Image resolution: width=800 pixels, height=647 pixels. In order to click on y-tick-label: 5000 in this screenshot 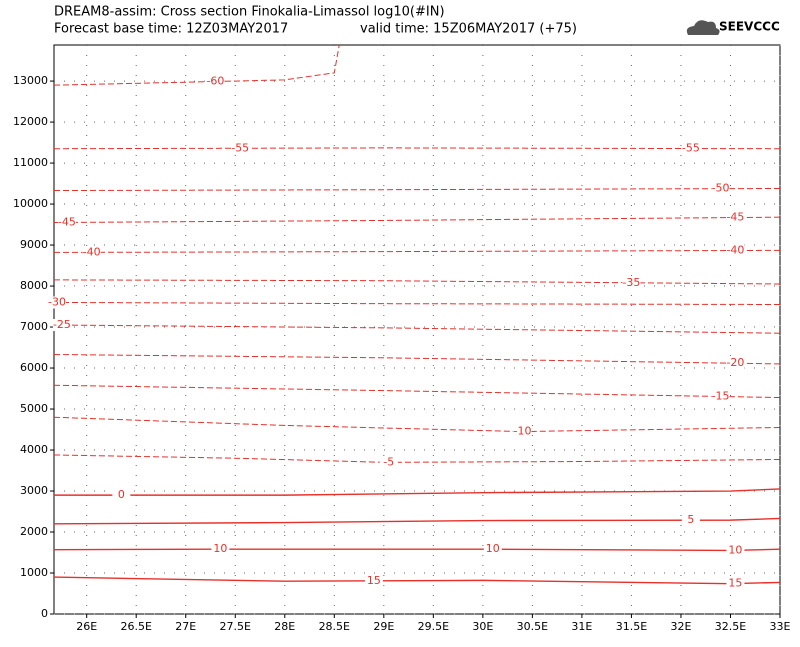, I will do `click(34, 408)`.